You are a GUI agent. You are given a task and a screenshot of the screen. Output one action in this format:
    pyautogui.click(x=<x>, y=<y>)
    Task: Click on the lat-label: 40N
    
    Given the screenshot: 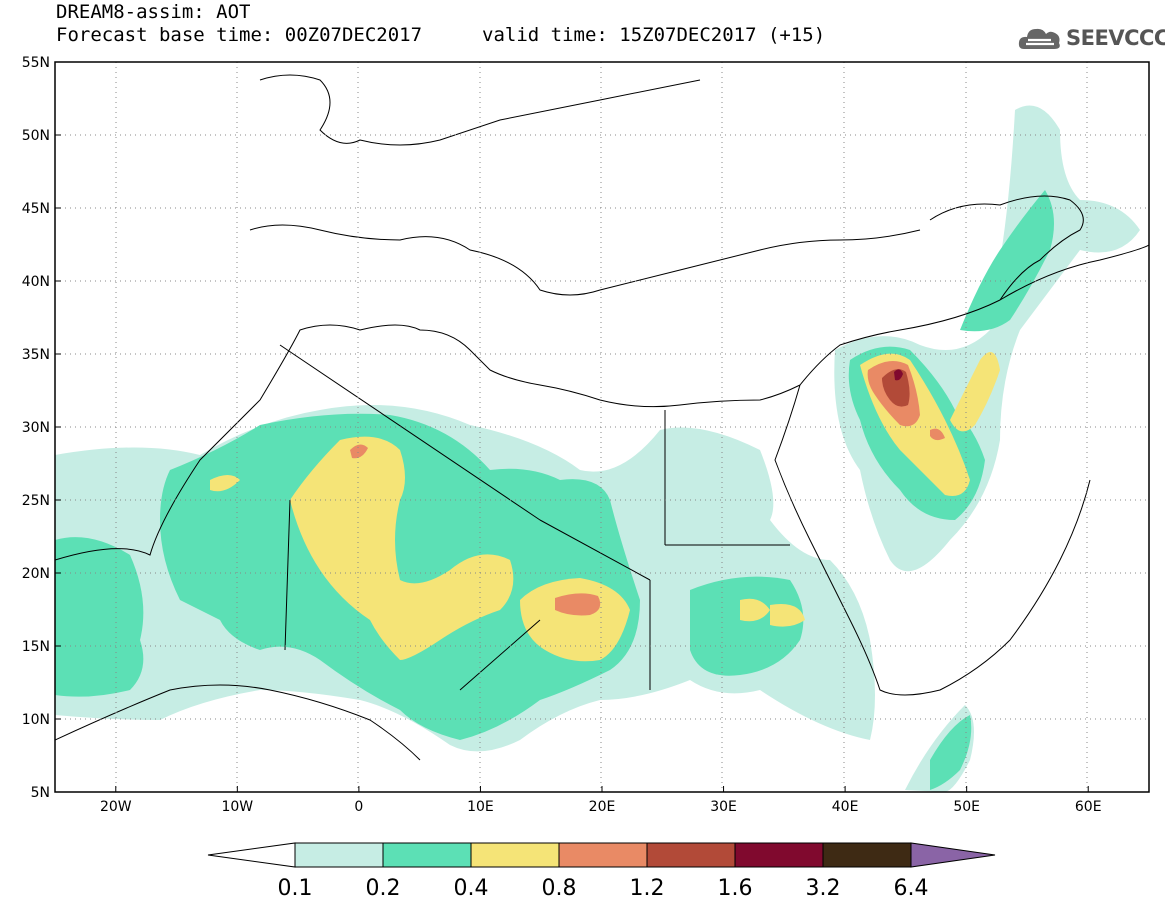 What is the action you would take?
    pyautogui.click(x=36, y=282)
    